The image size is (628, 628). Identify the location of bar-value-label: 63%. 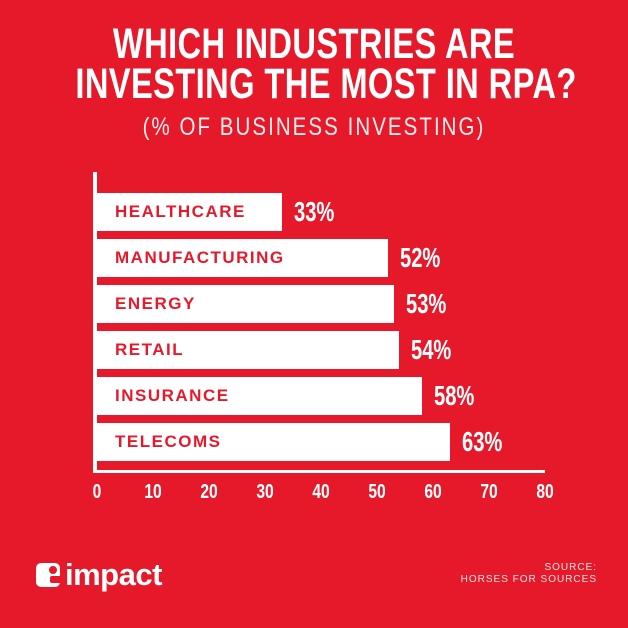
(482, 441).